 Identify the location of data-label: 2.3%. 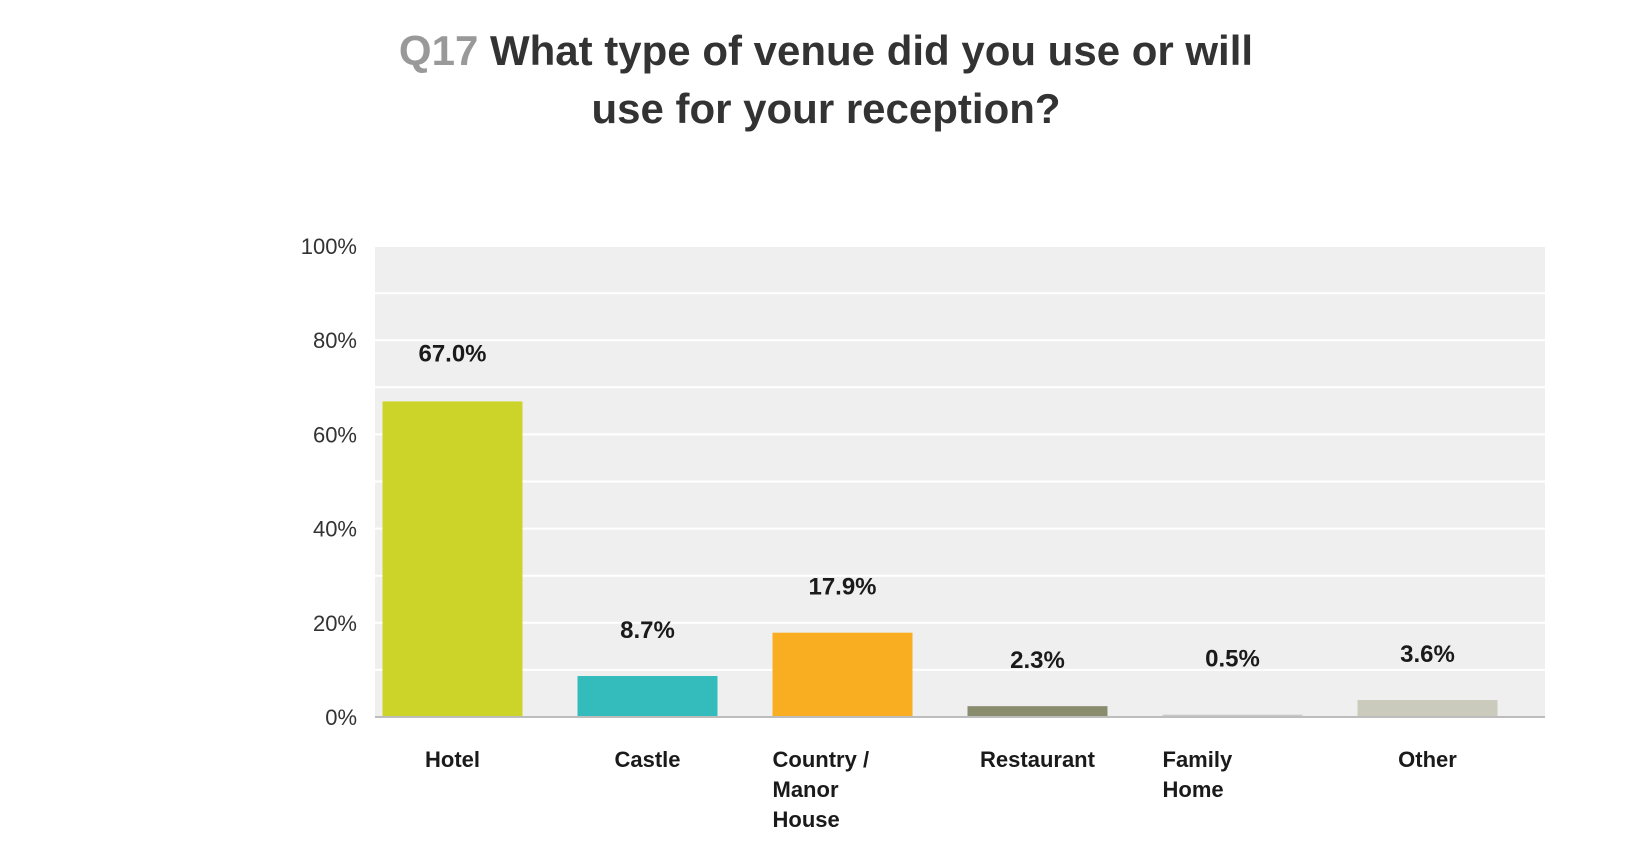
(1037, 660).